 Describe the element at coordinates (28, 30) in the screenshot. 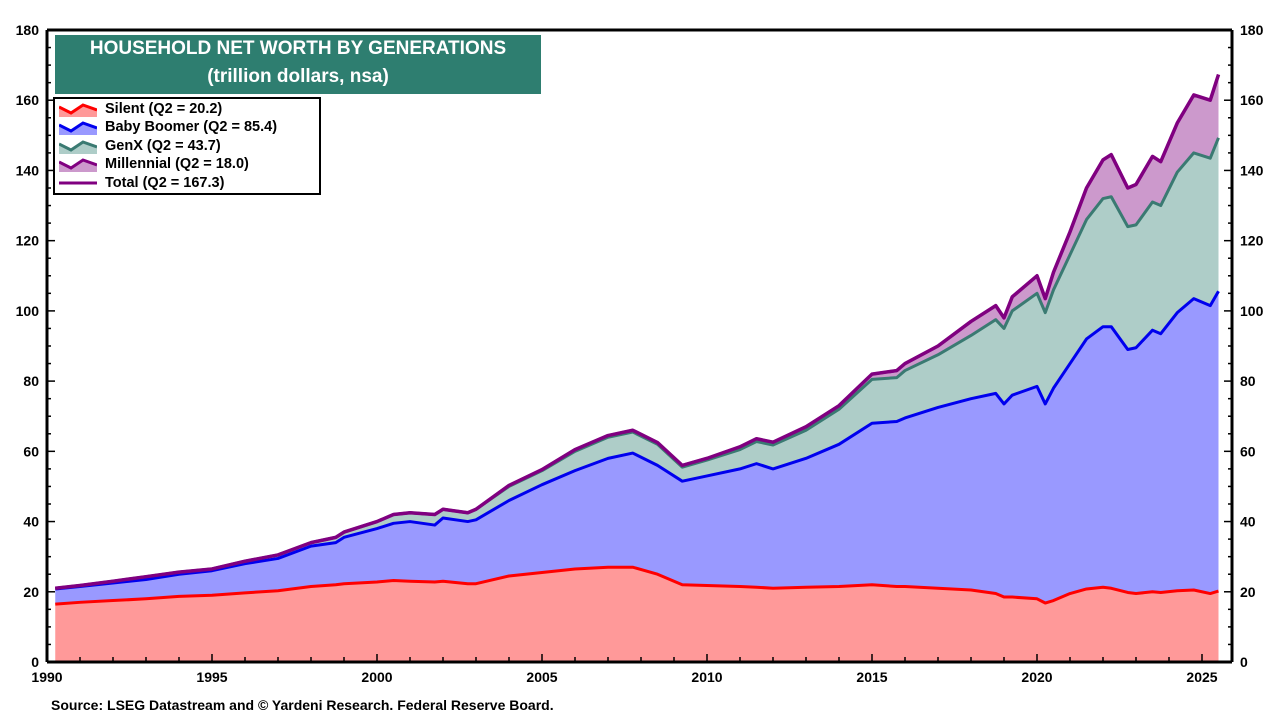

I see `y-tick-label-left: 180` at that location.